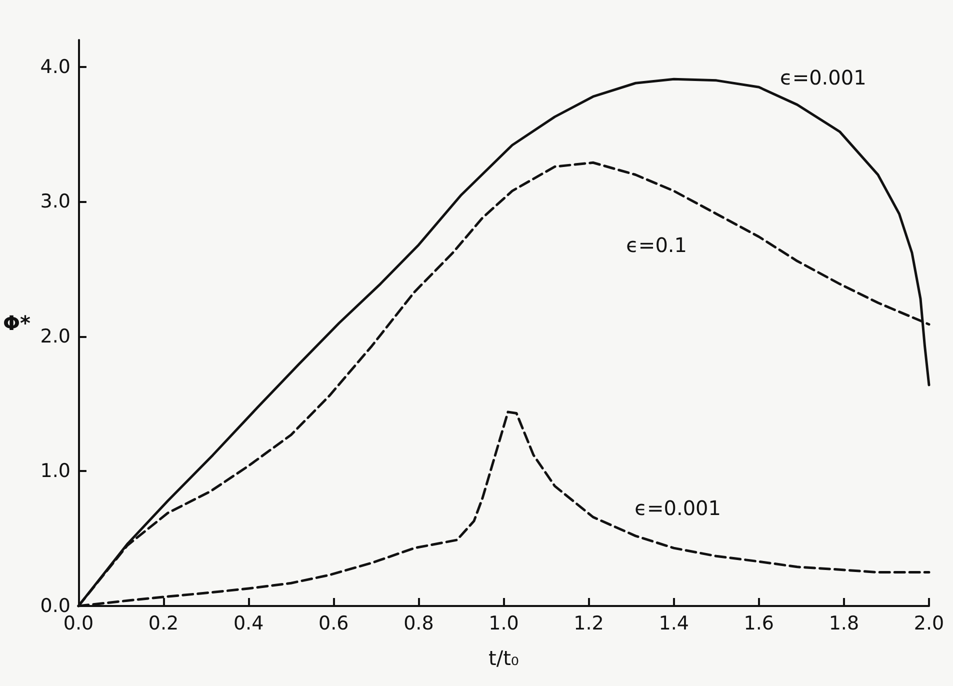 The width and height of the screenshot is (953, 686). Describe the element at coordinates (503, 658) in the screenshot. I see `x-axis-title: t/t₀` at that location.